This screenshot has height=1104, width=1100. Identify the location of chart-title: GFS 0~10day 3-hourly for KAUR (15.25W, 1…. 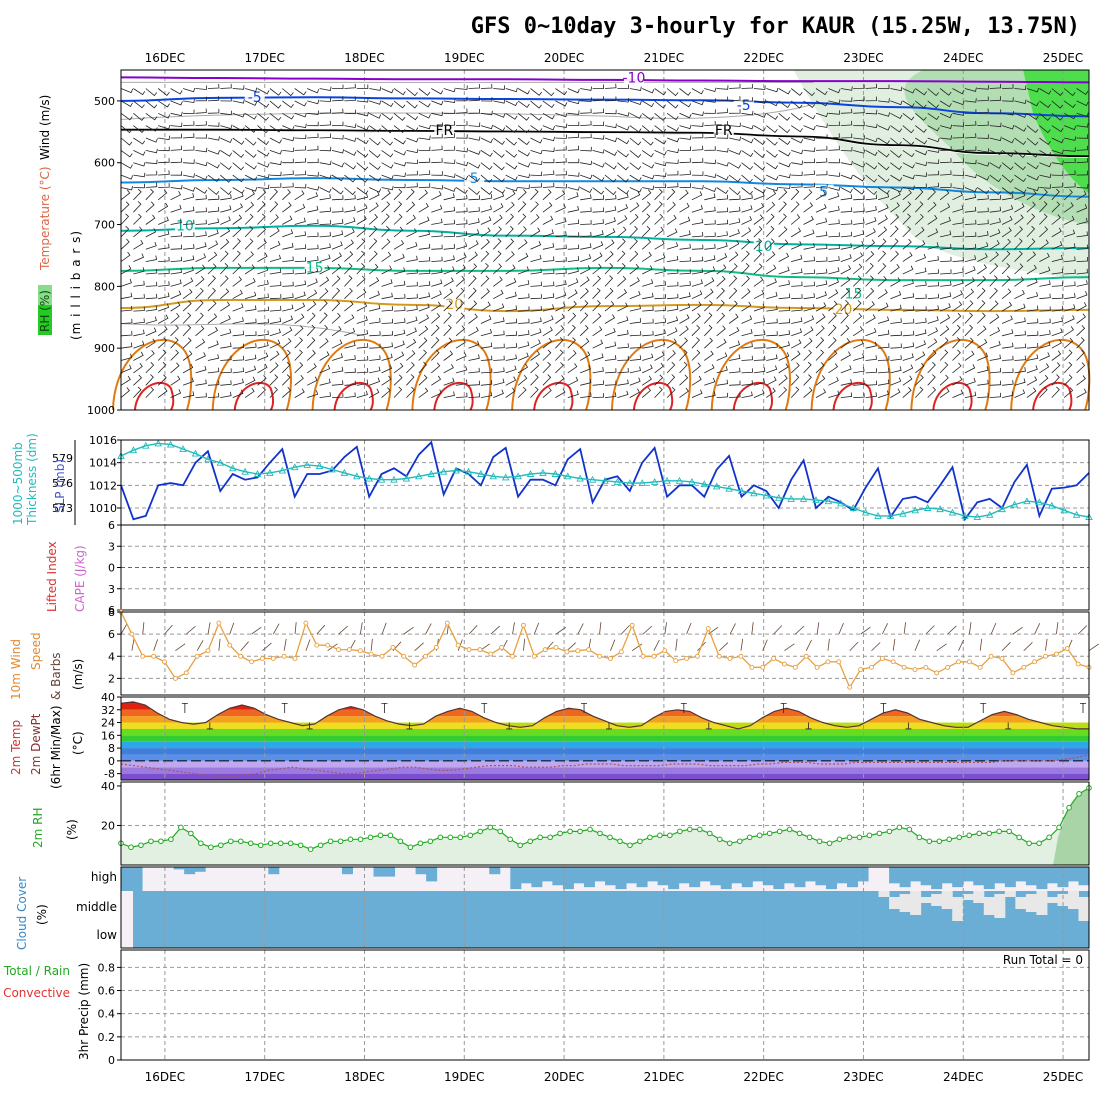
(775, 26).